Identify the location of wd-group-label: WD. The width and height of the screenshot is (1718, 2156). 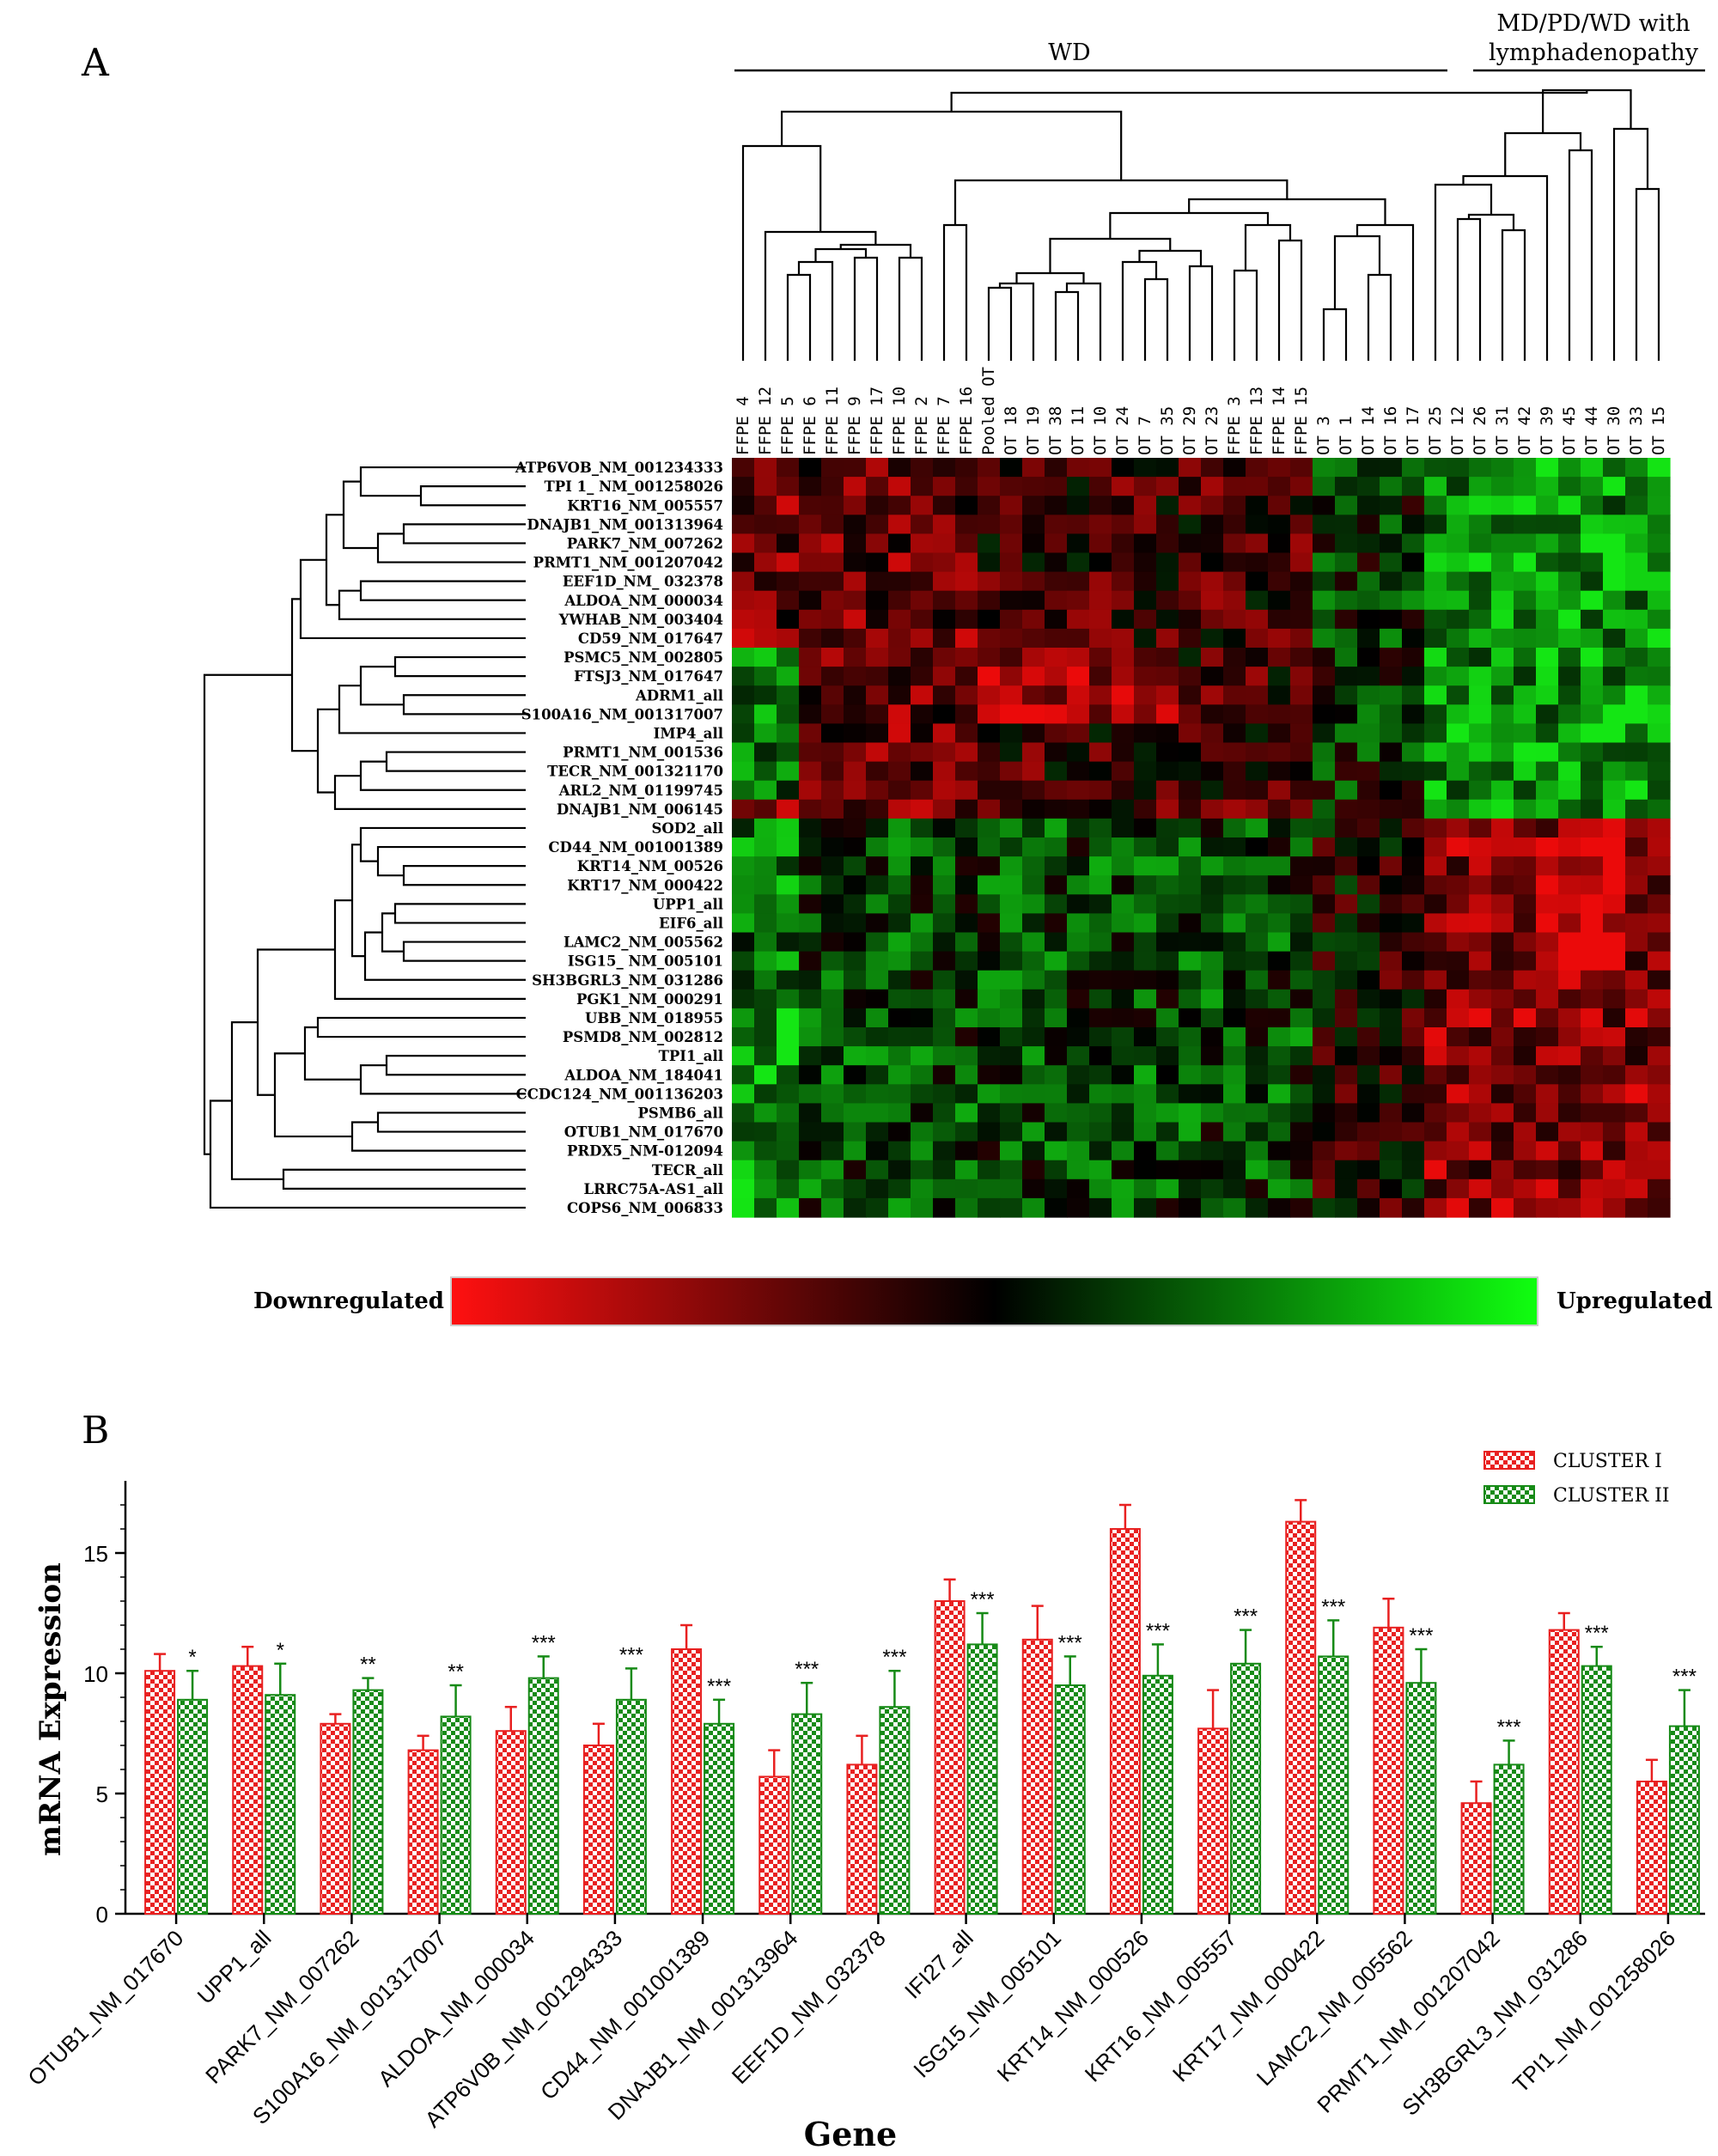
(1069, 53).